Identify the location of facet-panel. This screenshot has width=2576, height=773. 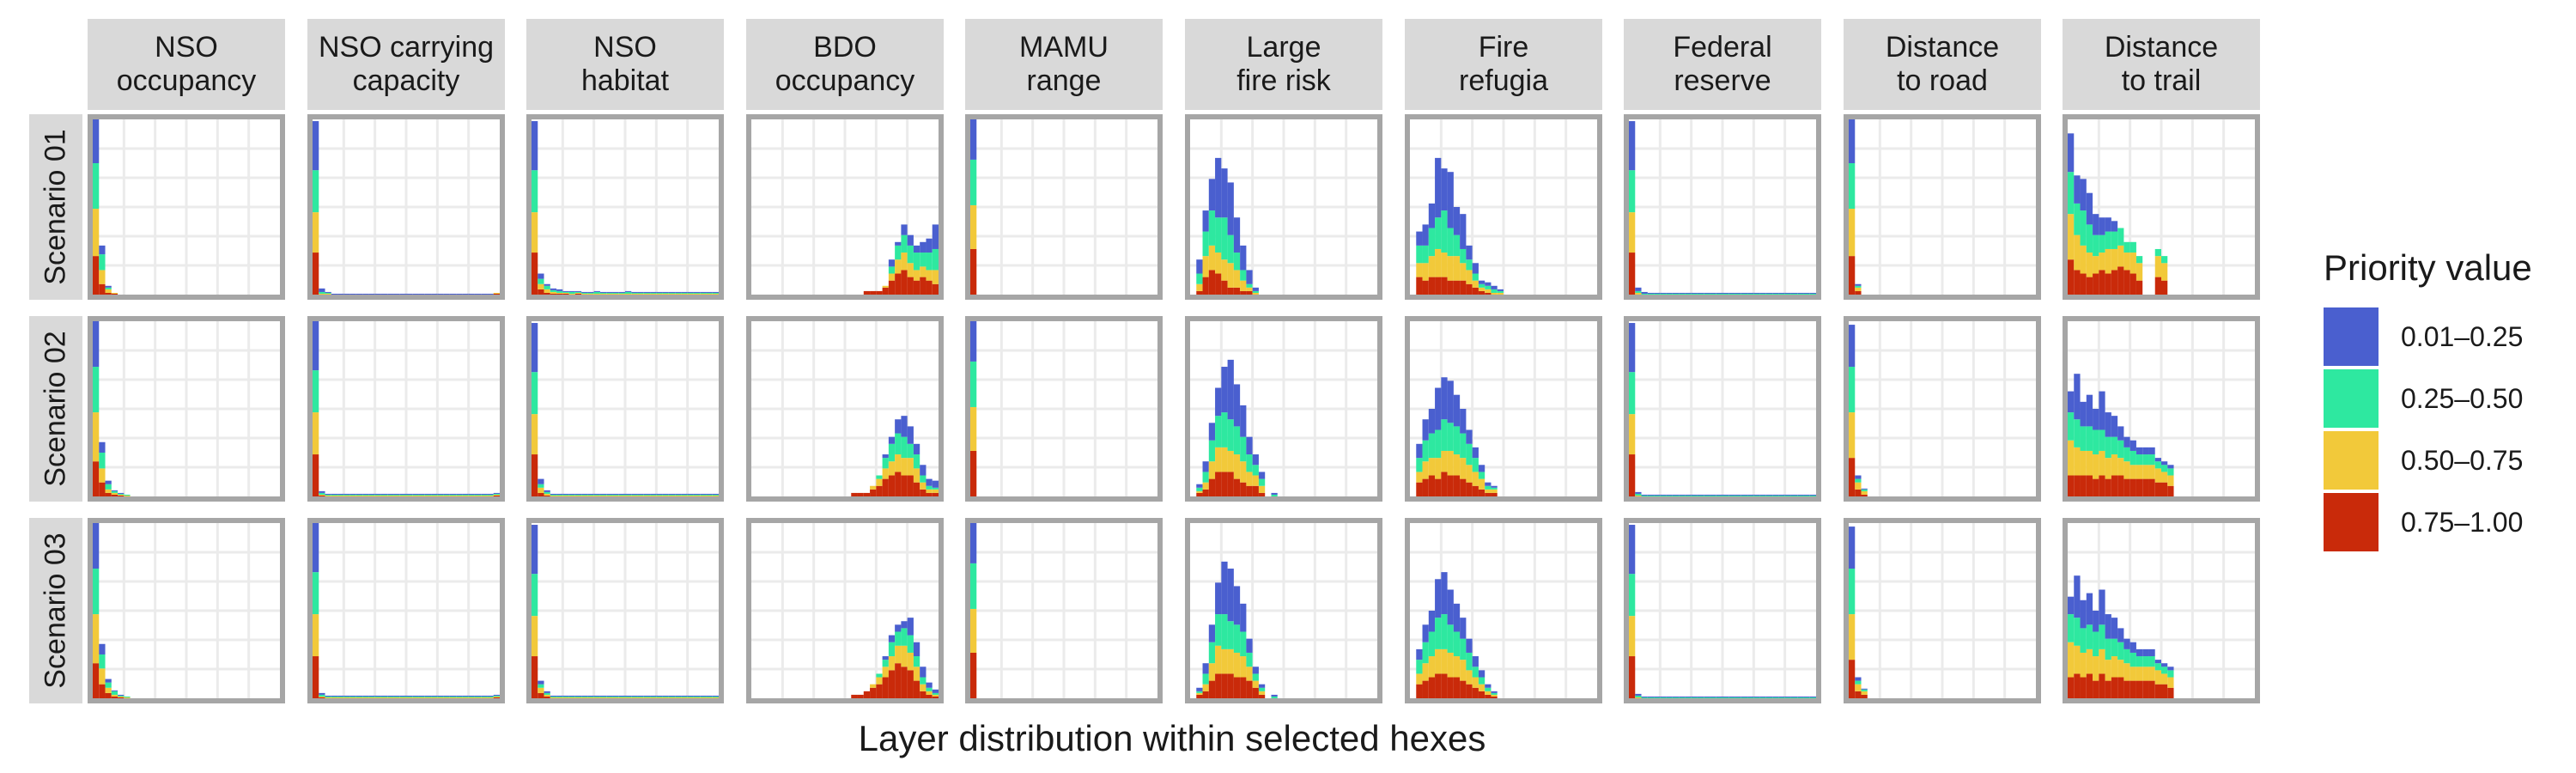
(1503, 610).